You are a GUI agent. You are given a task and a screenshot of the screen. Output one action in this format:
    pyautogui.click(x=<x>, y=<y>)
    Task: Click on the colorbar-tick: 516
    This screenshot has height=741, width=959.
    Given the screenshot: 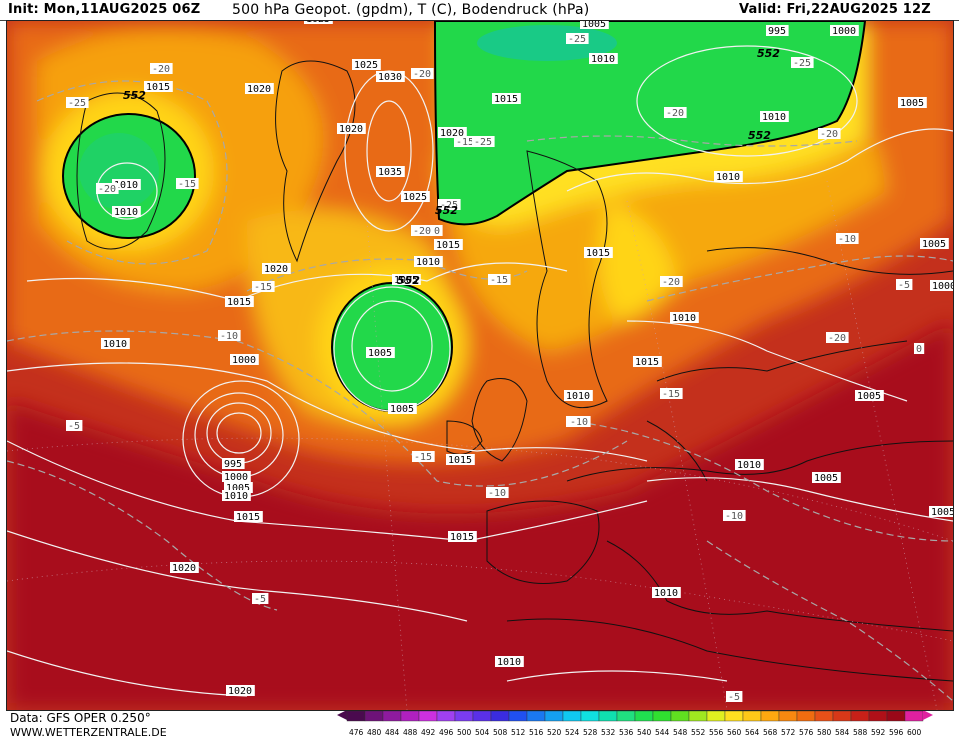 What is the action you would take?
    pyautogui.click(x=536, y=732)
    